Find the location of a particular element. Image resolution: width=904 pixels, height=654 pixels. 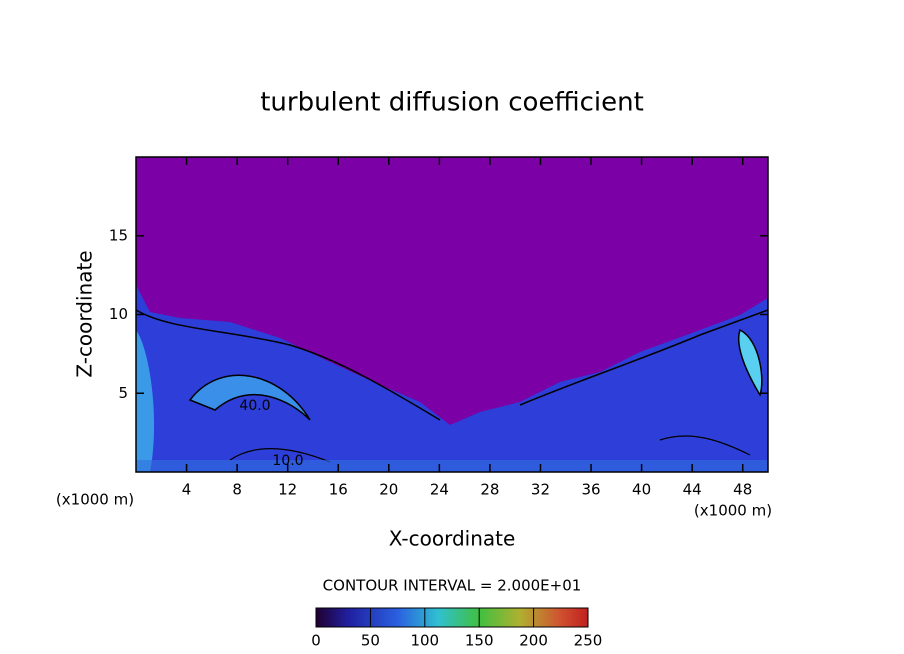

y-tick-label: 10 is located at coordinates (118, 314).